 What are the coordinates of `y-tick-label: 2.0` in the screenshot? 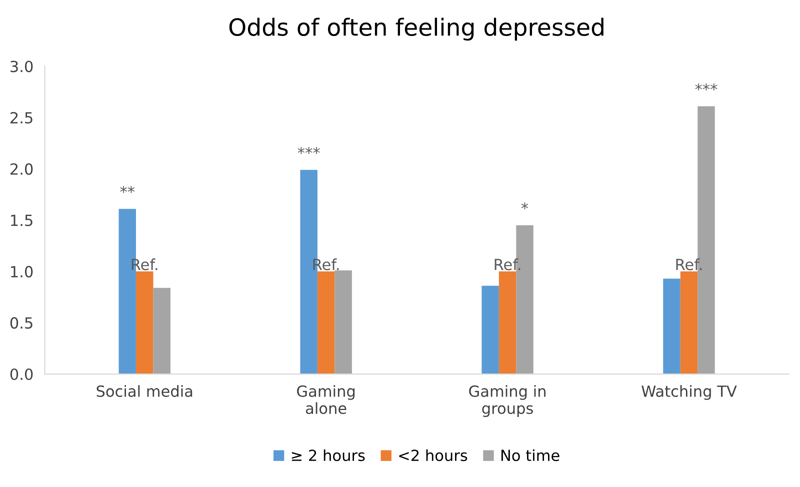 It's located at (21, 169).